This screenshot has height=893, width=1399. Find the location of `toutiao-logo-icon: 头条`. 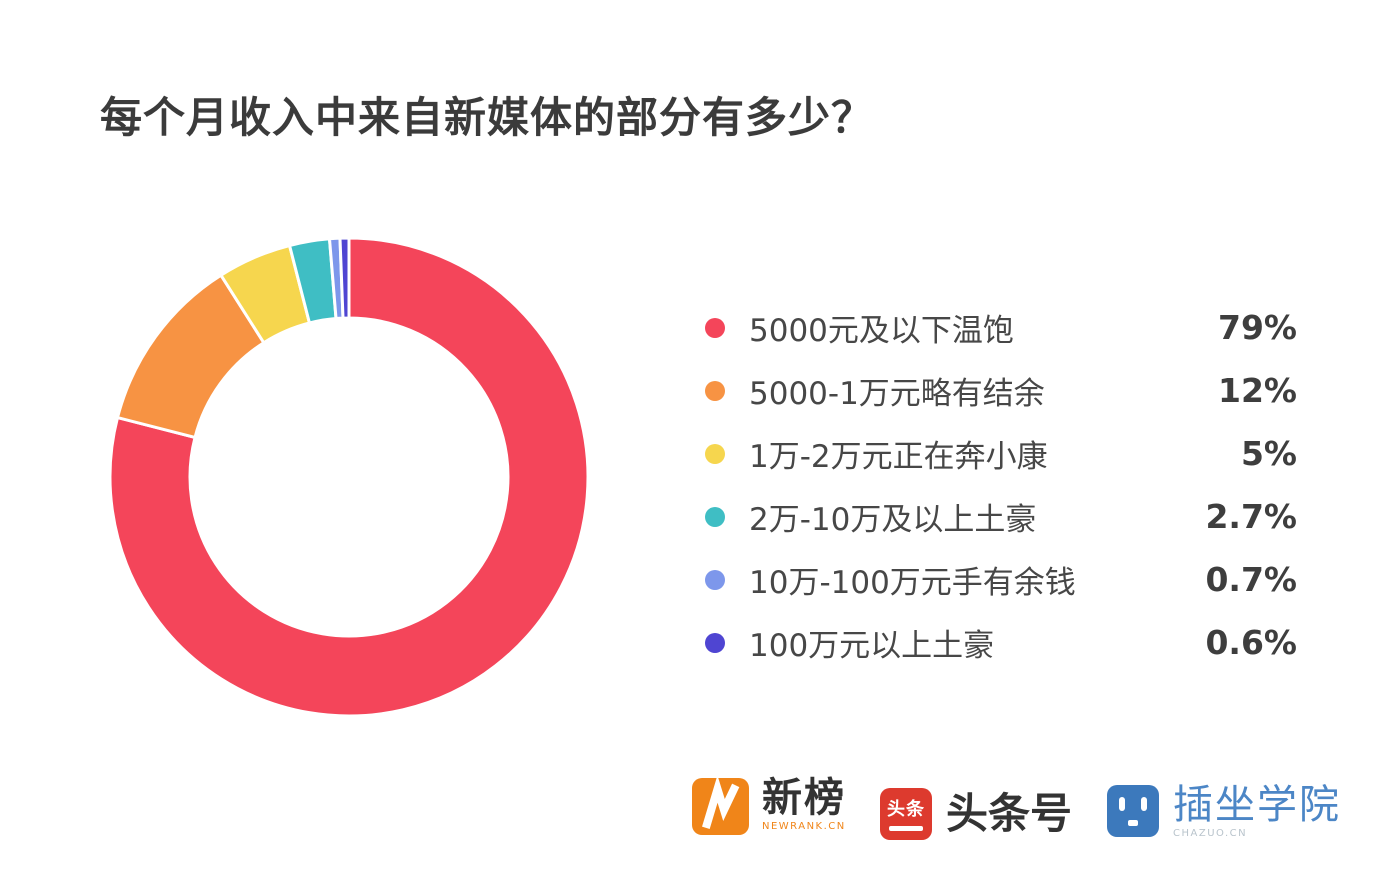

toutiao-logo-icon: 头条 is located at coordinates (906, 814).